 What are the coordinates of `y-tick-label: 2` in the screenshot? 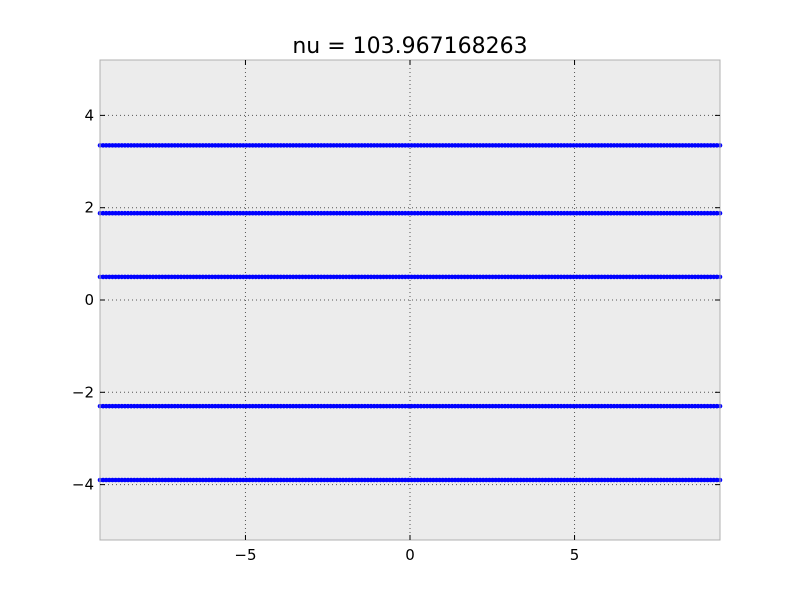 It's located at (89, 208).